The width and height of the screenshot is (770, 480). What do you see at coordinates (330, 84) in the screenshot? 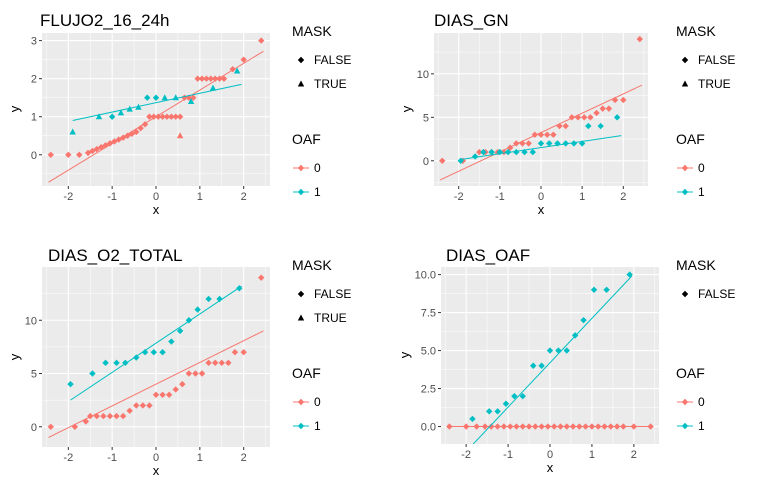
I see `legend-label-mask: TRUE` at bounding box center [330, 84].